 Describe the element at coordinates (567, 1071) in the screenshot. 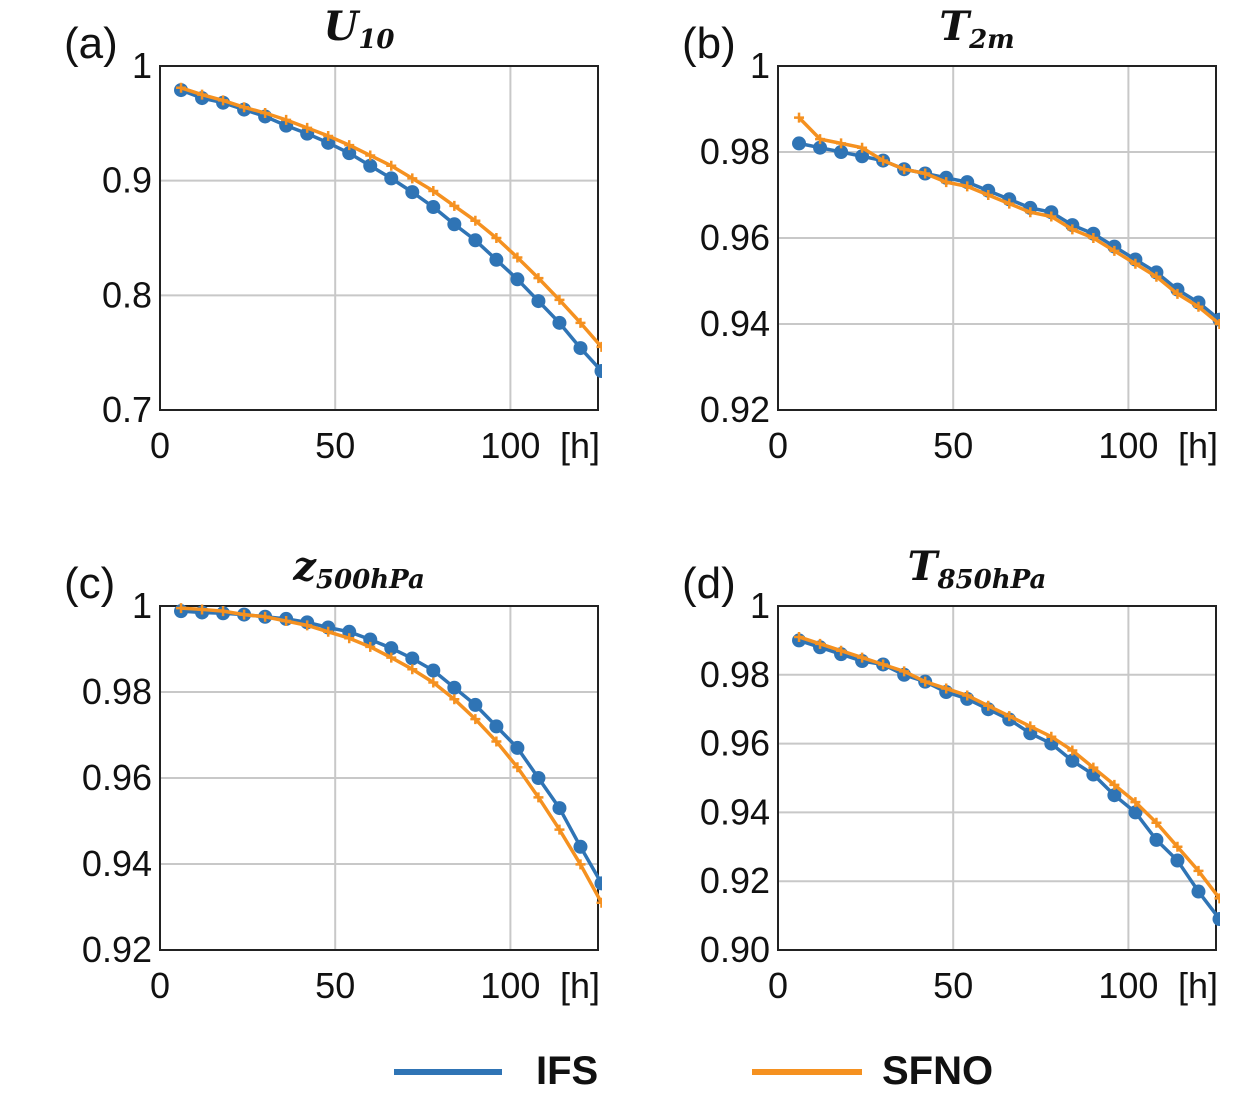

I see `legend-label-ifs: IFS` at that location.